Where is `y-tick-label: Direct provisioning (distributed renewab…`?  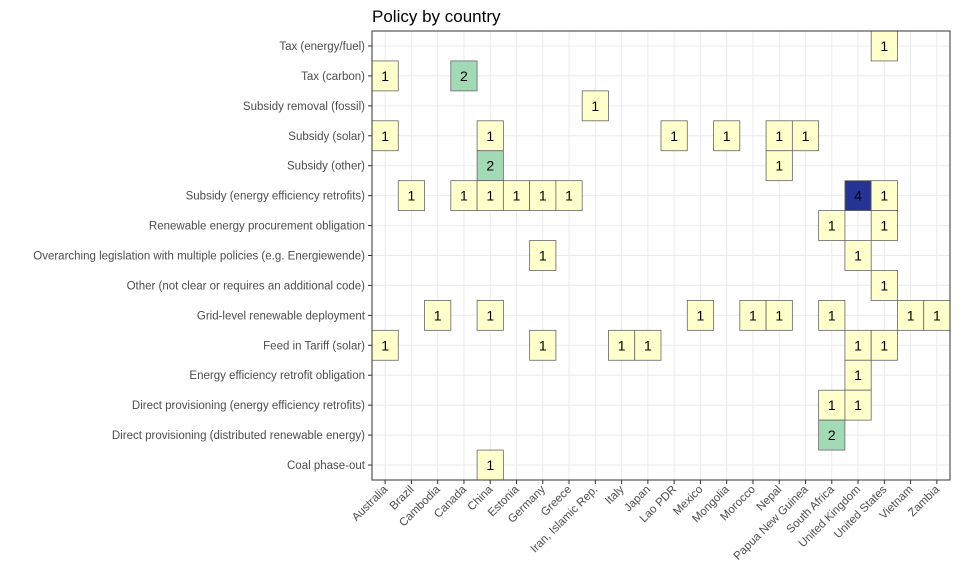
y-tick-label: Direct provisioning (distributed renewab… is located at coordinates (238, 436).